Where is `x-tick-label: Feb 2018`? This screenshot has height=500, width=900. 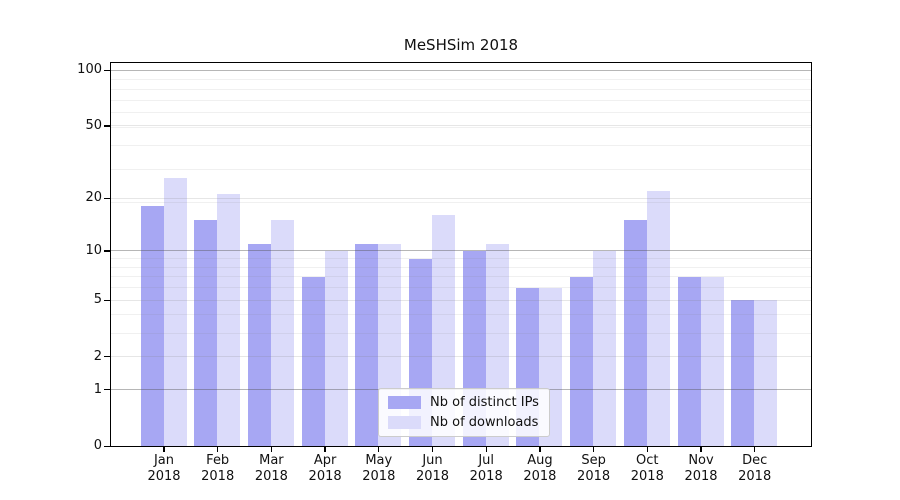 x-tick-label: Feb 2018 is located at coordinates (218, 469).